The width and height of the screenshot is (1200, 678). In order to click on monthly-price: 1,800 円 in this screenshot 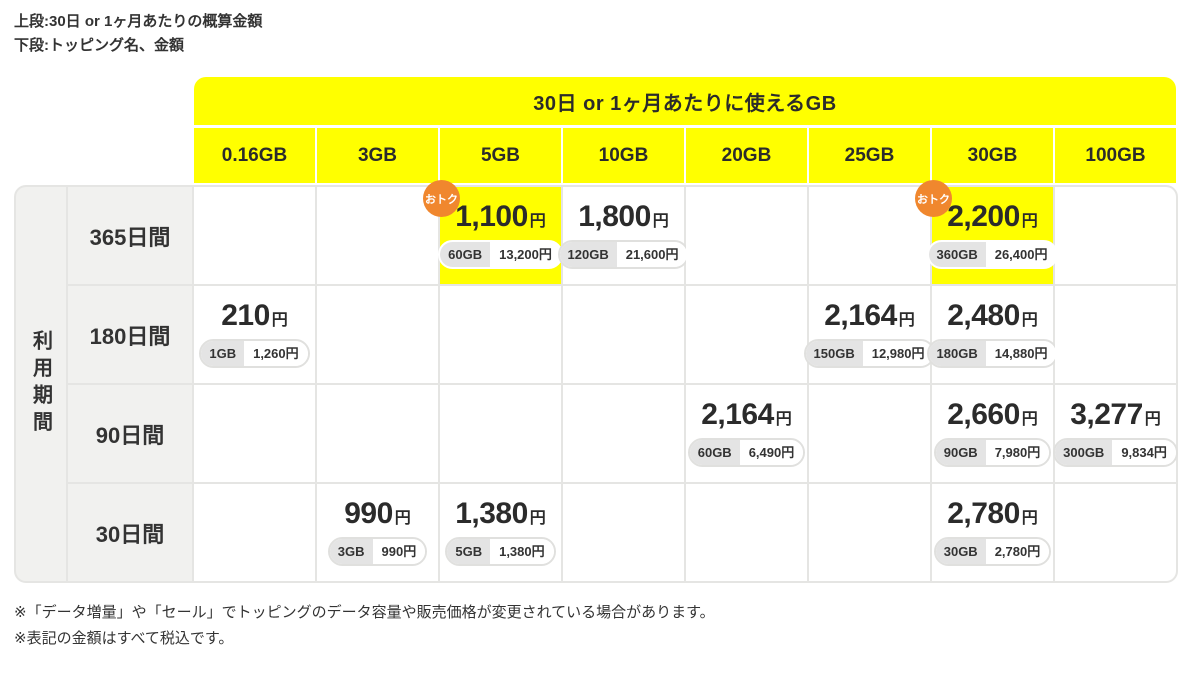, I will do `click(623, 217)`.